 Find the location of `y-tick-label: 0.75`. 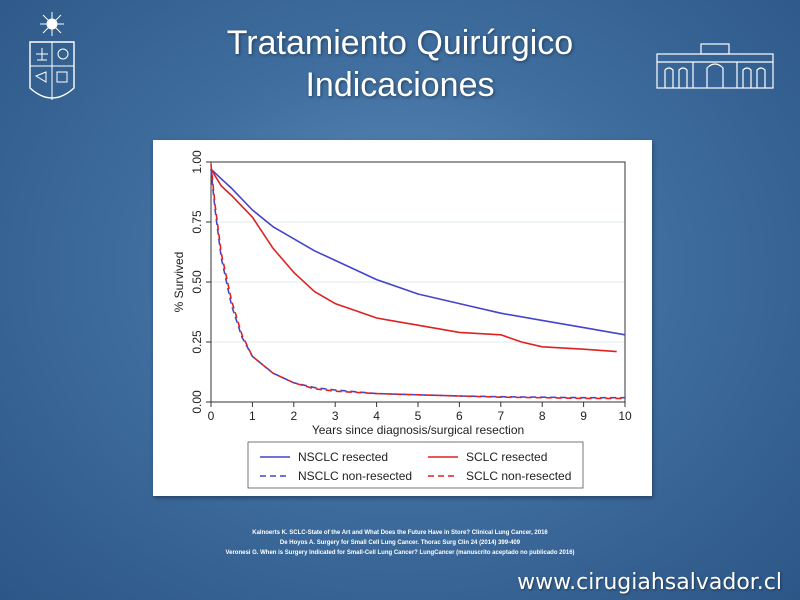

y-tick-label: 0.75 is located at coordinates (197, 222).